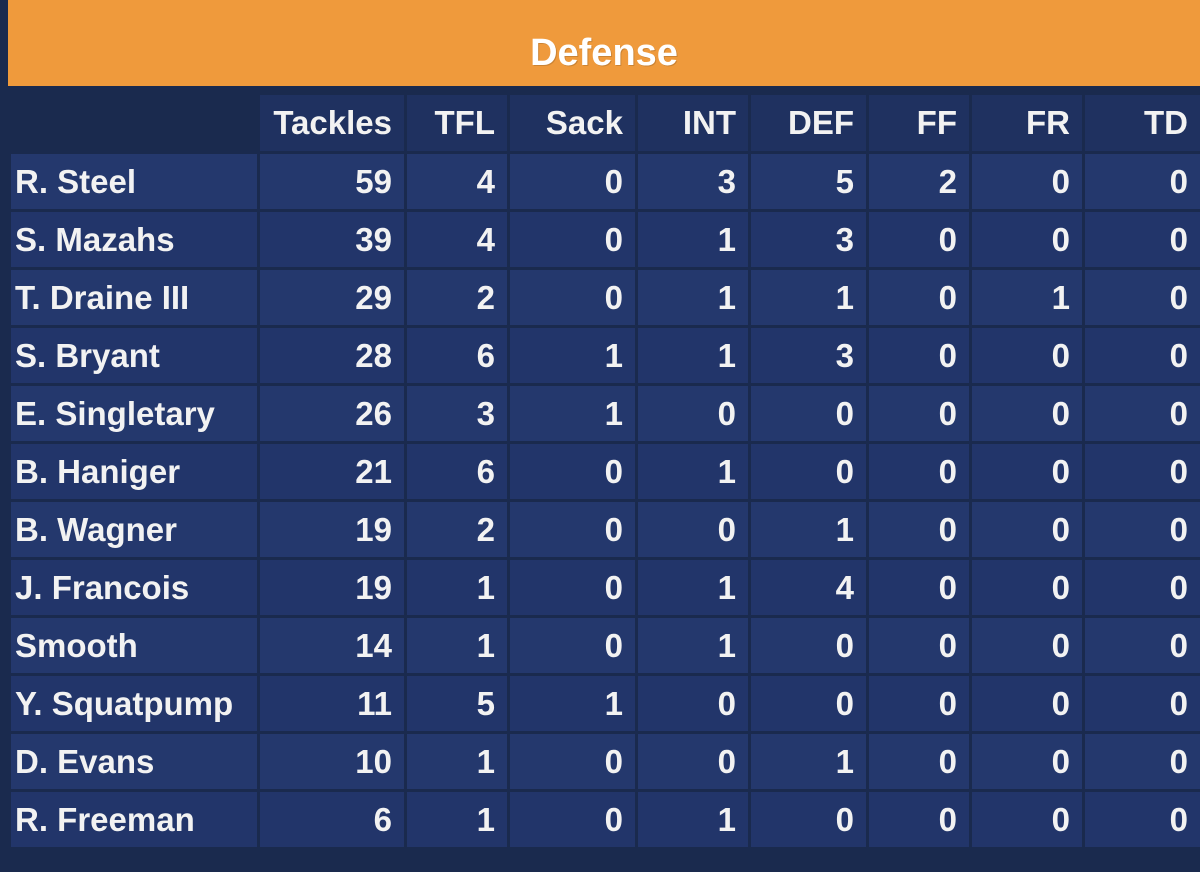 This screenshot has height=872, width=1200. I want to click on player-name: E. Singletary, so click(134, 413).